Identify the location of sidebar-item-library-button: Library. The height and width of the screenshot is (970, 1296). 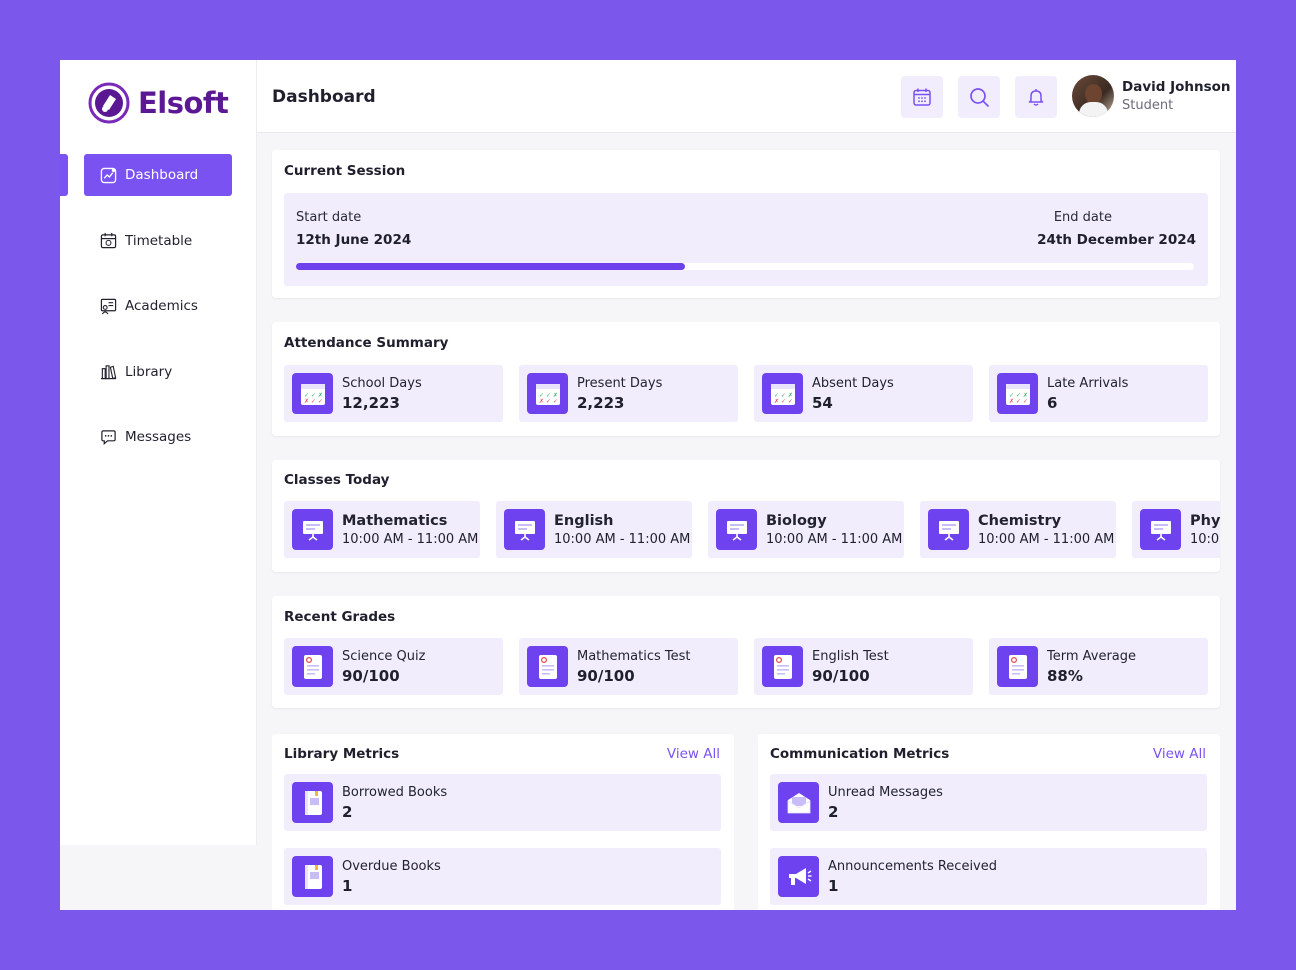
(158, 372).